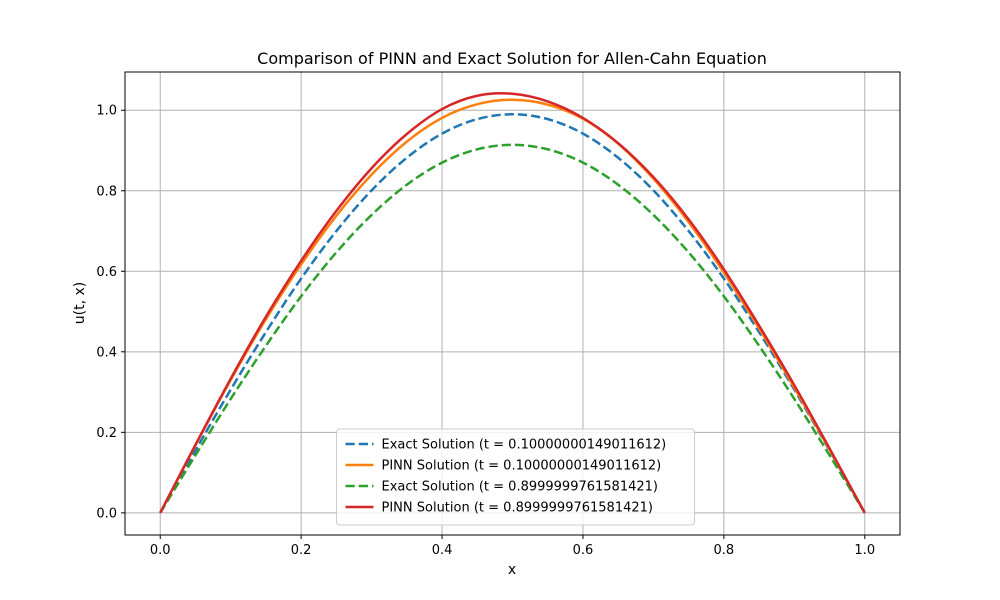 The image size is (1000, 600). I want to click on legend-label-2: PINN Solution (t = 0.10000000149011612), so click(522, 466).